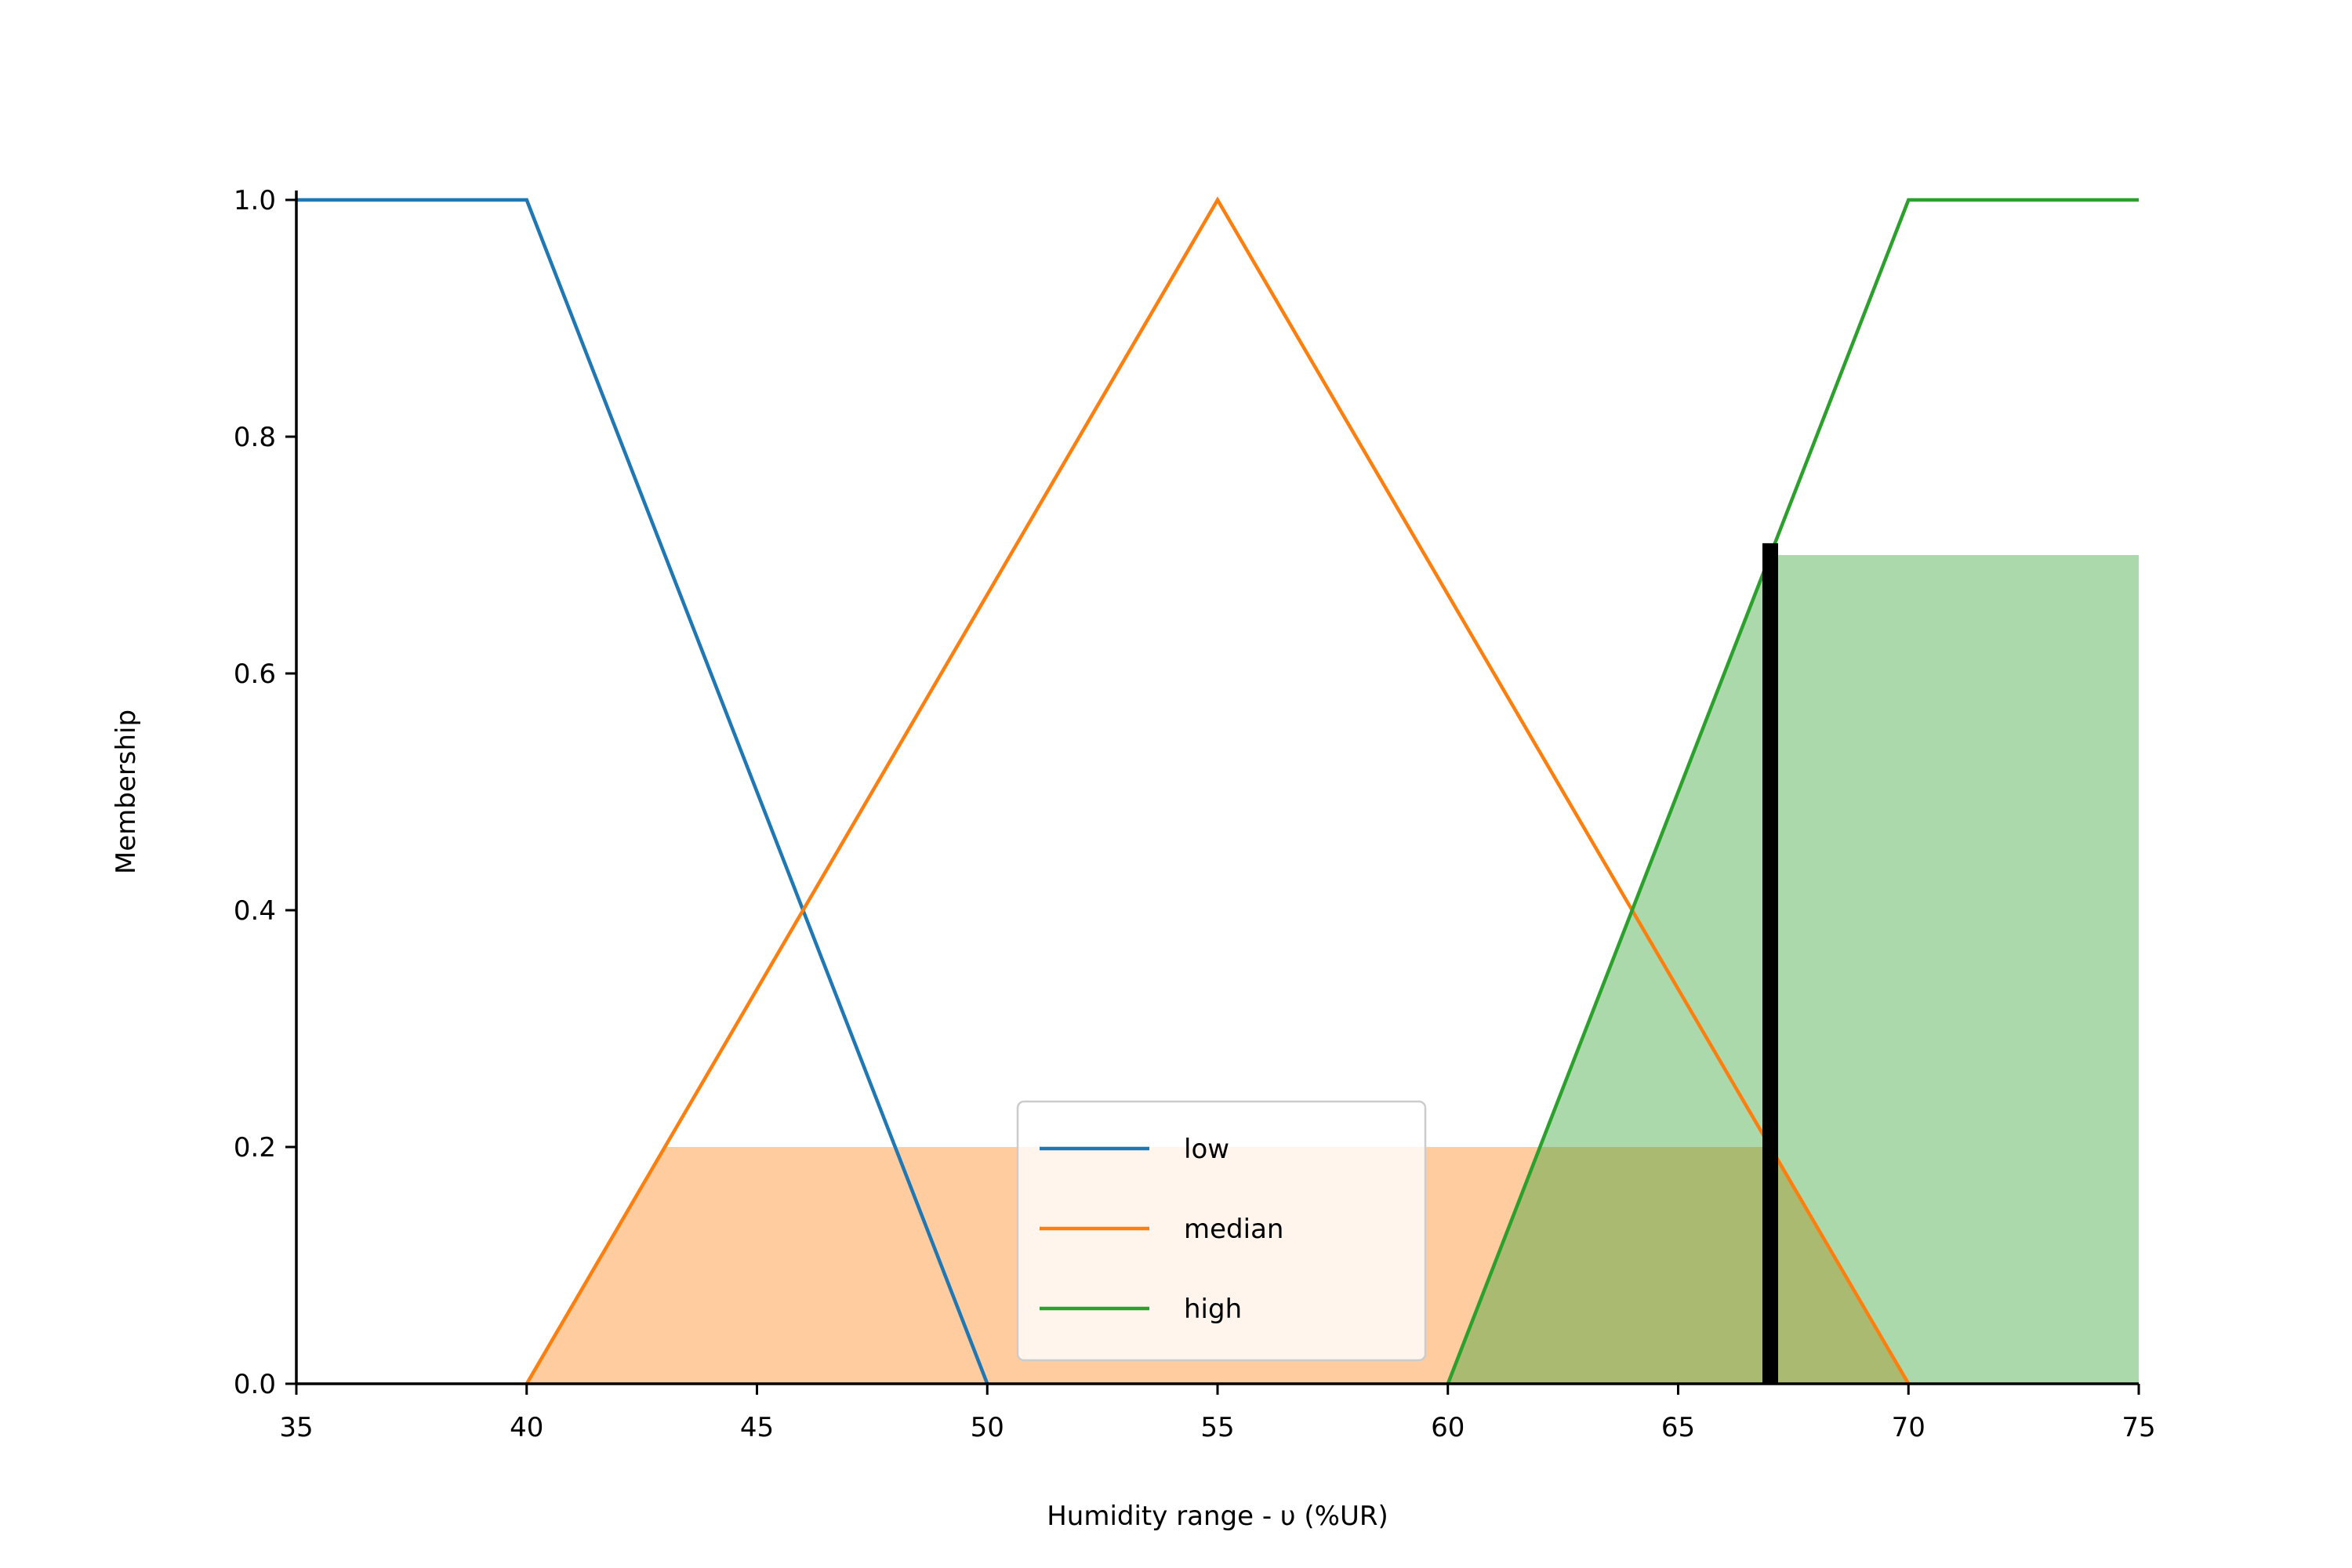 Image resolution: width=2352 pixels, height=1568 pixels. Describe the element at coordinates (1206, 1149) in the screenshot. I see `legend-label-low: low` at that location.